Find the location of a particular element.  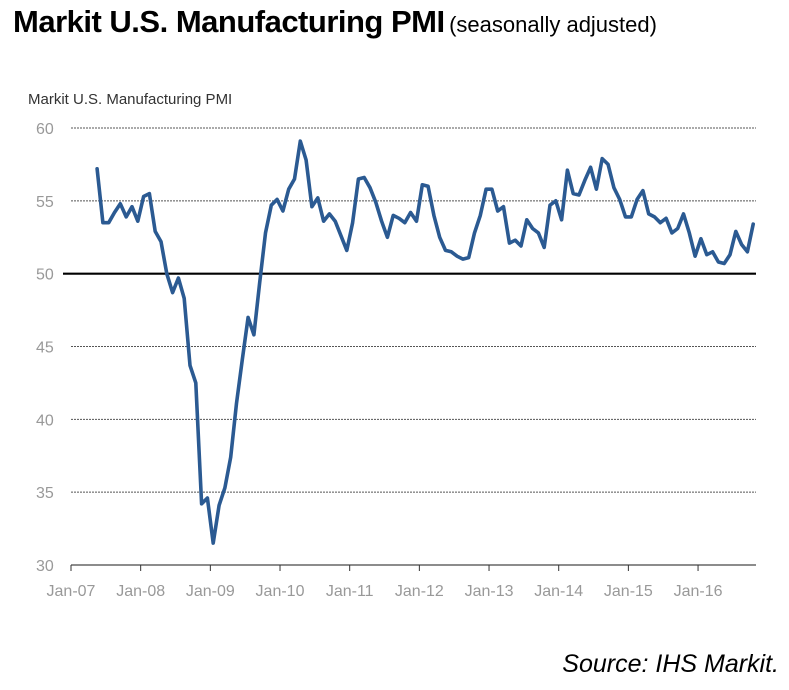

series-axis-title: Markit U.S. Manufacturing PMI is located at coordinates (130, 99).